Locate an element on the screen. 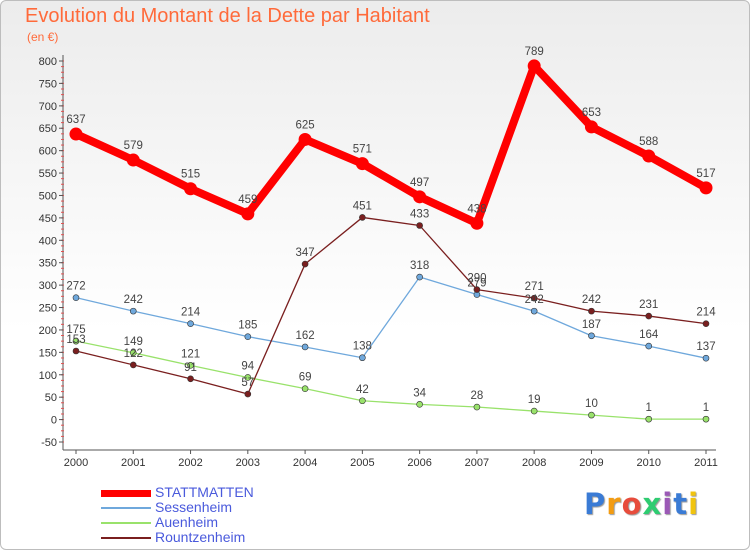 This screenshot has width=750, height=550. x-tick-label: 2000 is located at coordinates (76, 463).